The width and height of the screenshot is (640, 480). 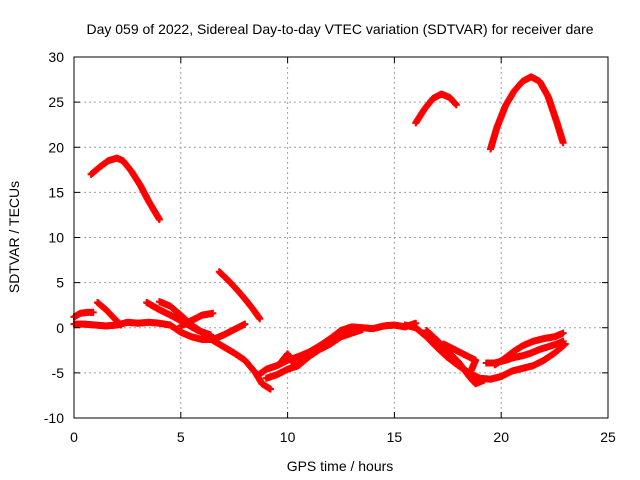 I want to click on y-tick-label: 10, so click(x=56, y=238).